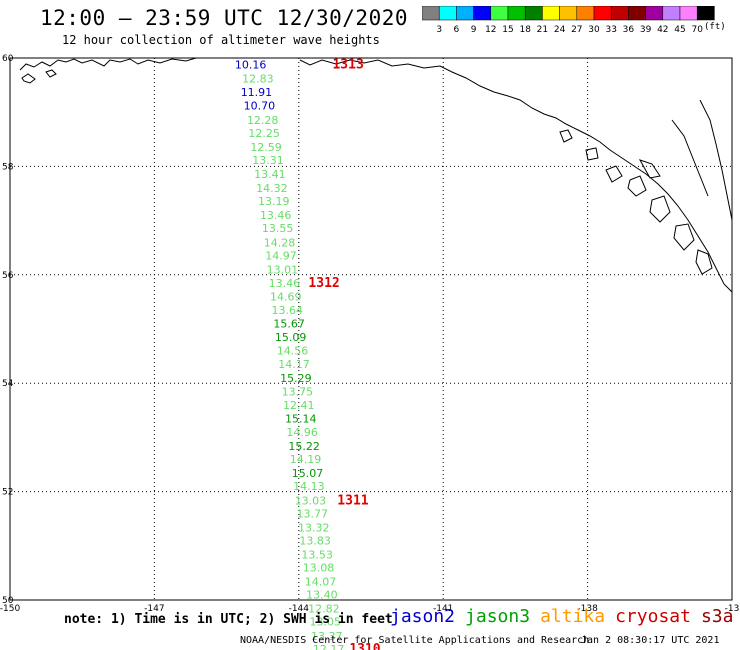 This screenshot has height=650, width=740. I want to click on swh-value: 13.41, so click(270, 174).